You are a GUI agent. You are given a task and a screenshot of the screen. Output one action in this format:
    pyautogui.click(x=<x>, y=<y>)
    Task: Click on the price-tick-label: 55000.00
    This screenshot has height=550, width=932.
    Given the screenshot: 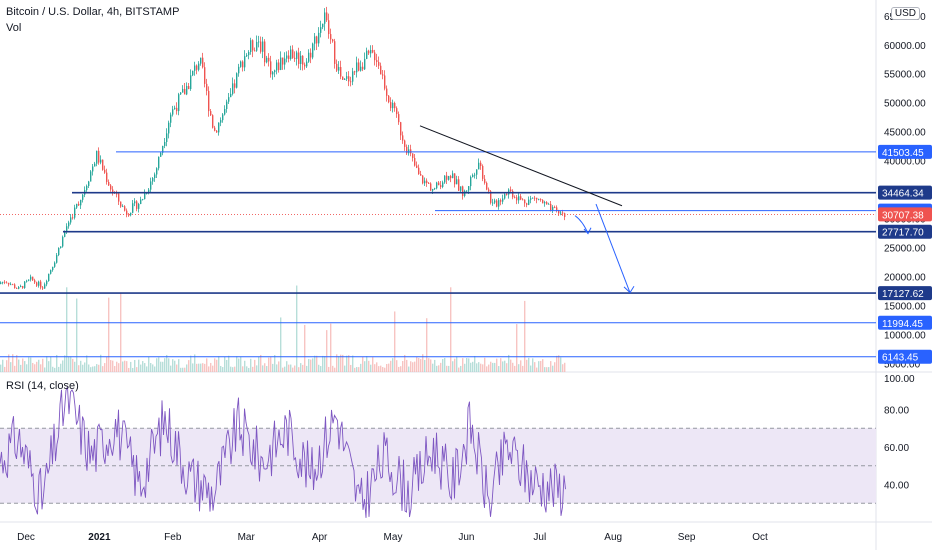 What is the action you would take?
    pyautogui.click(x=905, y=75)
    